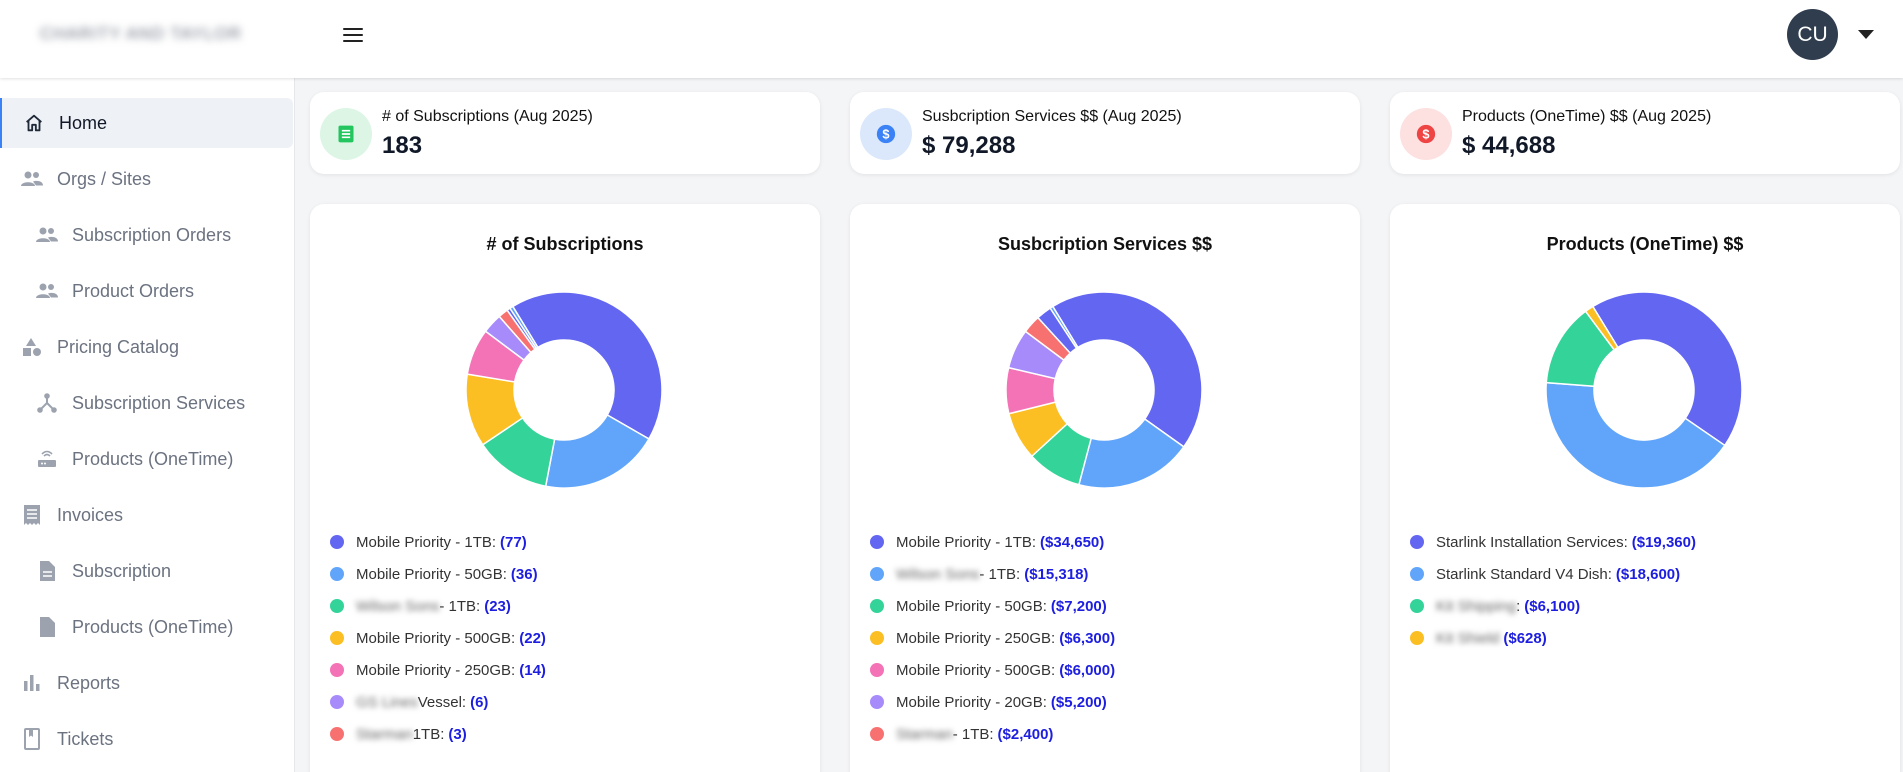 The image size is (1903, 772). Describe the element at coordinates (146, 739) in the screenshot. I see `sidebar-item-tickets: Tickets` at that location.